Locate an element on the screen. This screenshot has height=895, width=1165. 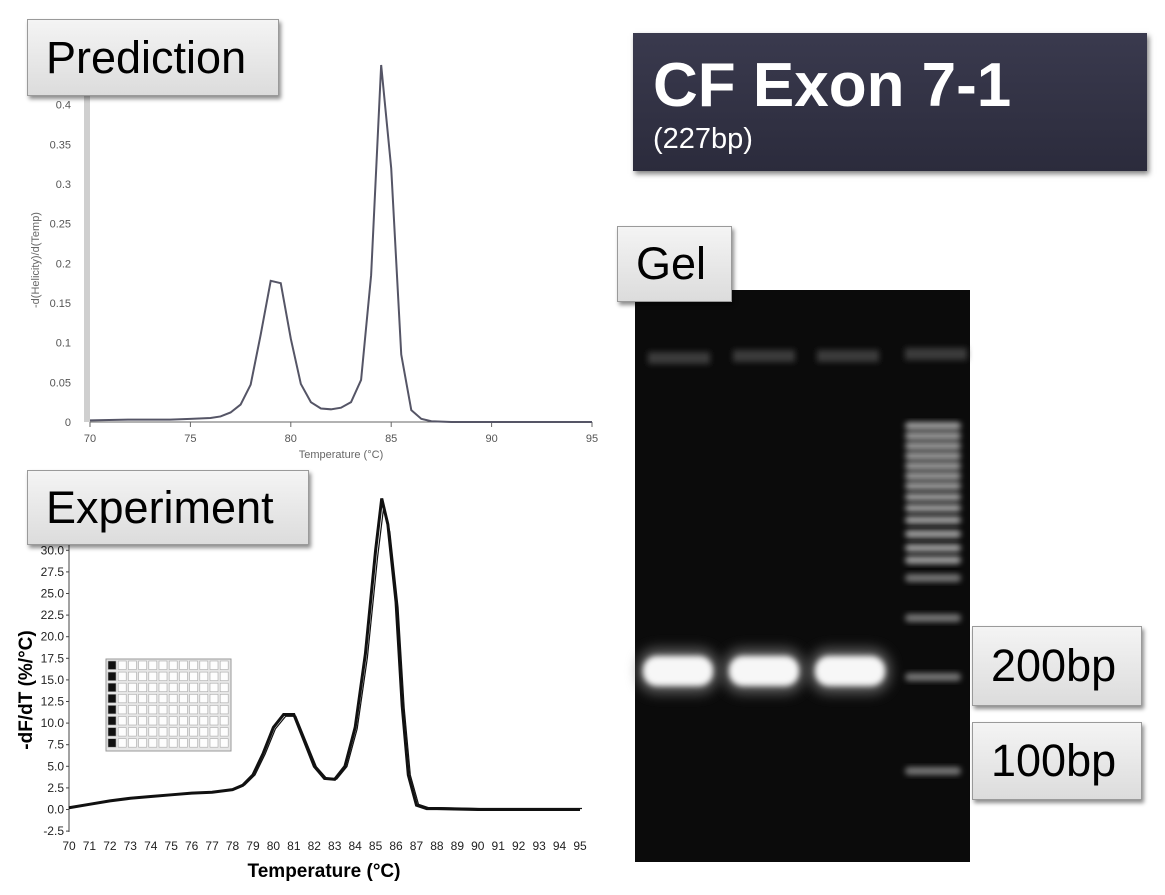
prediction-y-tick-label: 0.15 is located at coordinates (60, 304).